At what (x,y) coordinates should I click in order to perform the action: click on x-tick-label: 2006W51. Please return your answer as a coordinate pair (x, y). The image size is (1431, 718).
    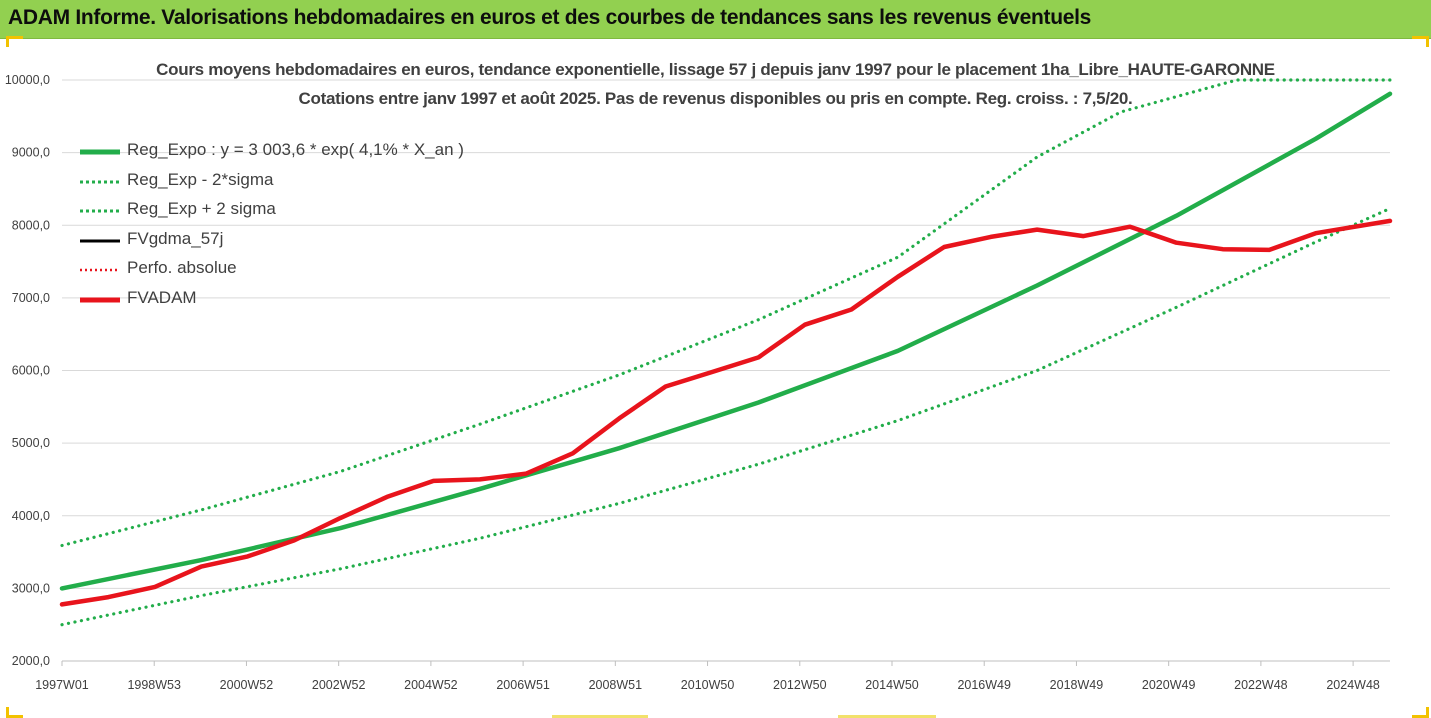
    Looking at the image, I should click on (523, 685).